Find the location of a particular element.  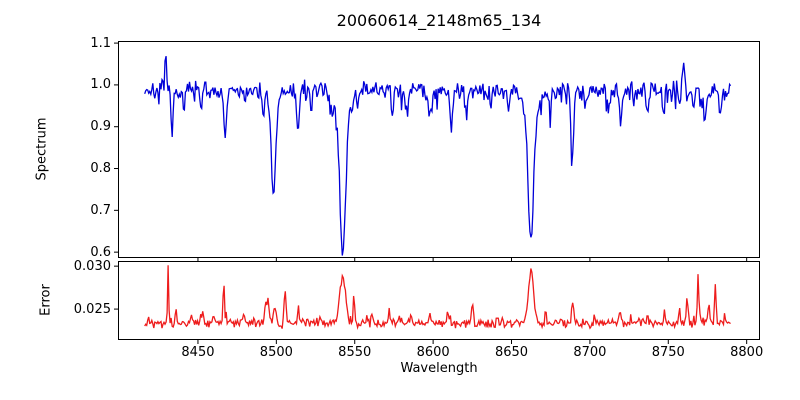

wavelength-xtick-label: 8550 is located at coordinates (355, 352).